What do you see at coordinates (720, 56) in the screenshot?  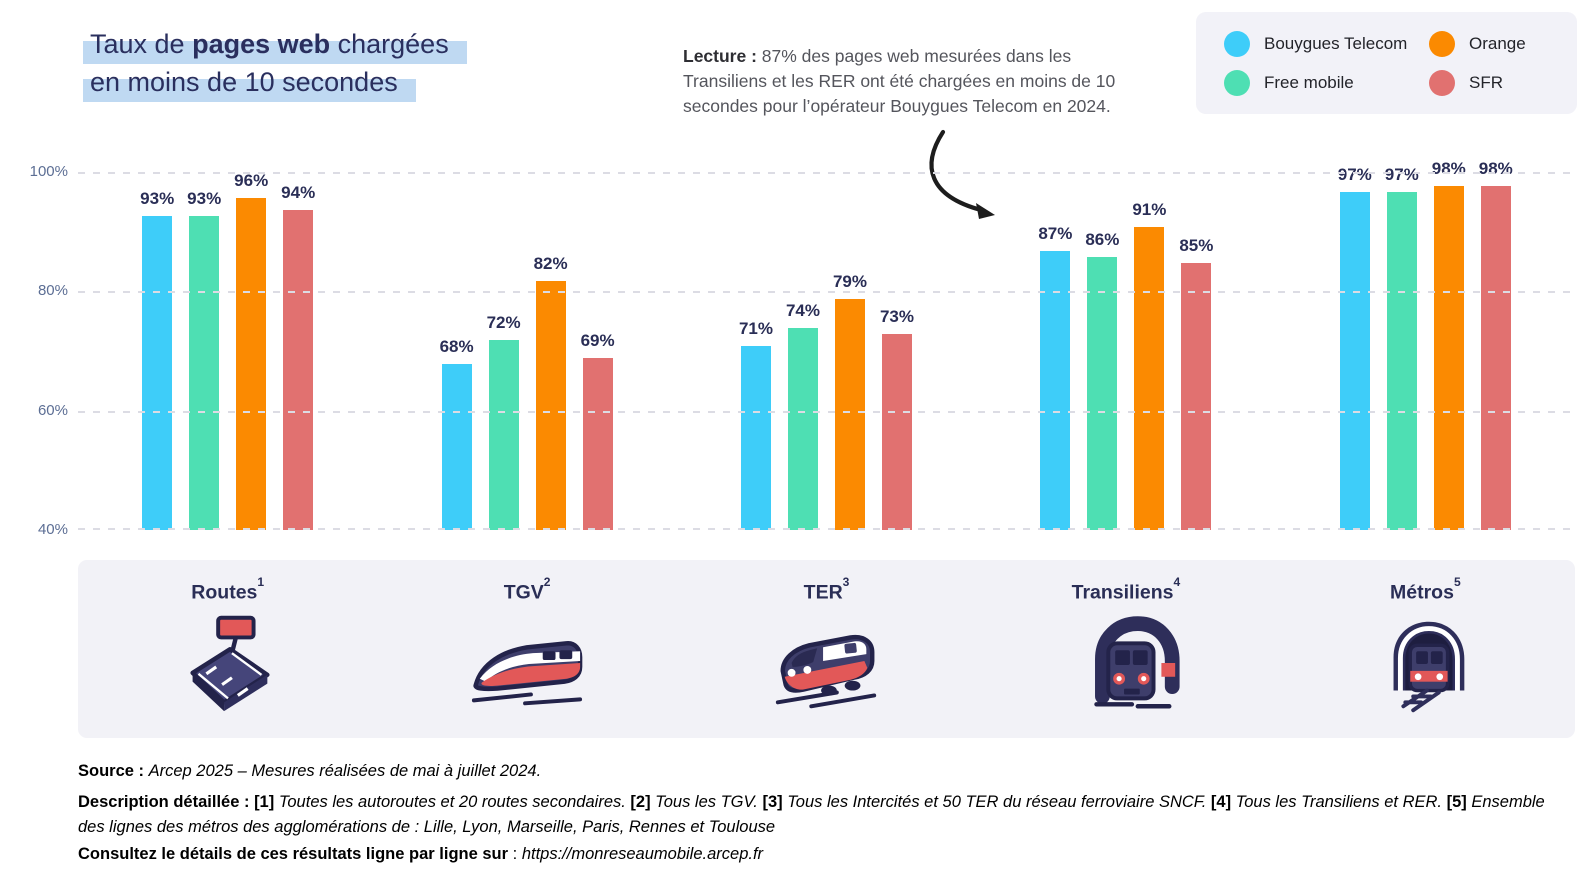 I see `lecture-label: Lecture :` at bounding box center [720, 56].